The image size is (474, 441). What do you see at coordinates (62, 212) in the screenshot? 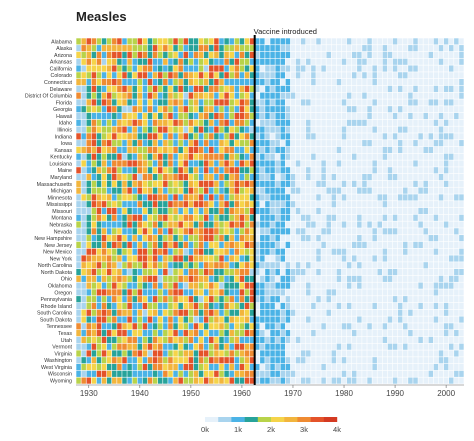
I see `state-label: Missouri` at bounding box center [62, 212].